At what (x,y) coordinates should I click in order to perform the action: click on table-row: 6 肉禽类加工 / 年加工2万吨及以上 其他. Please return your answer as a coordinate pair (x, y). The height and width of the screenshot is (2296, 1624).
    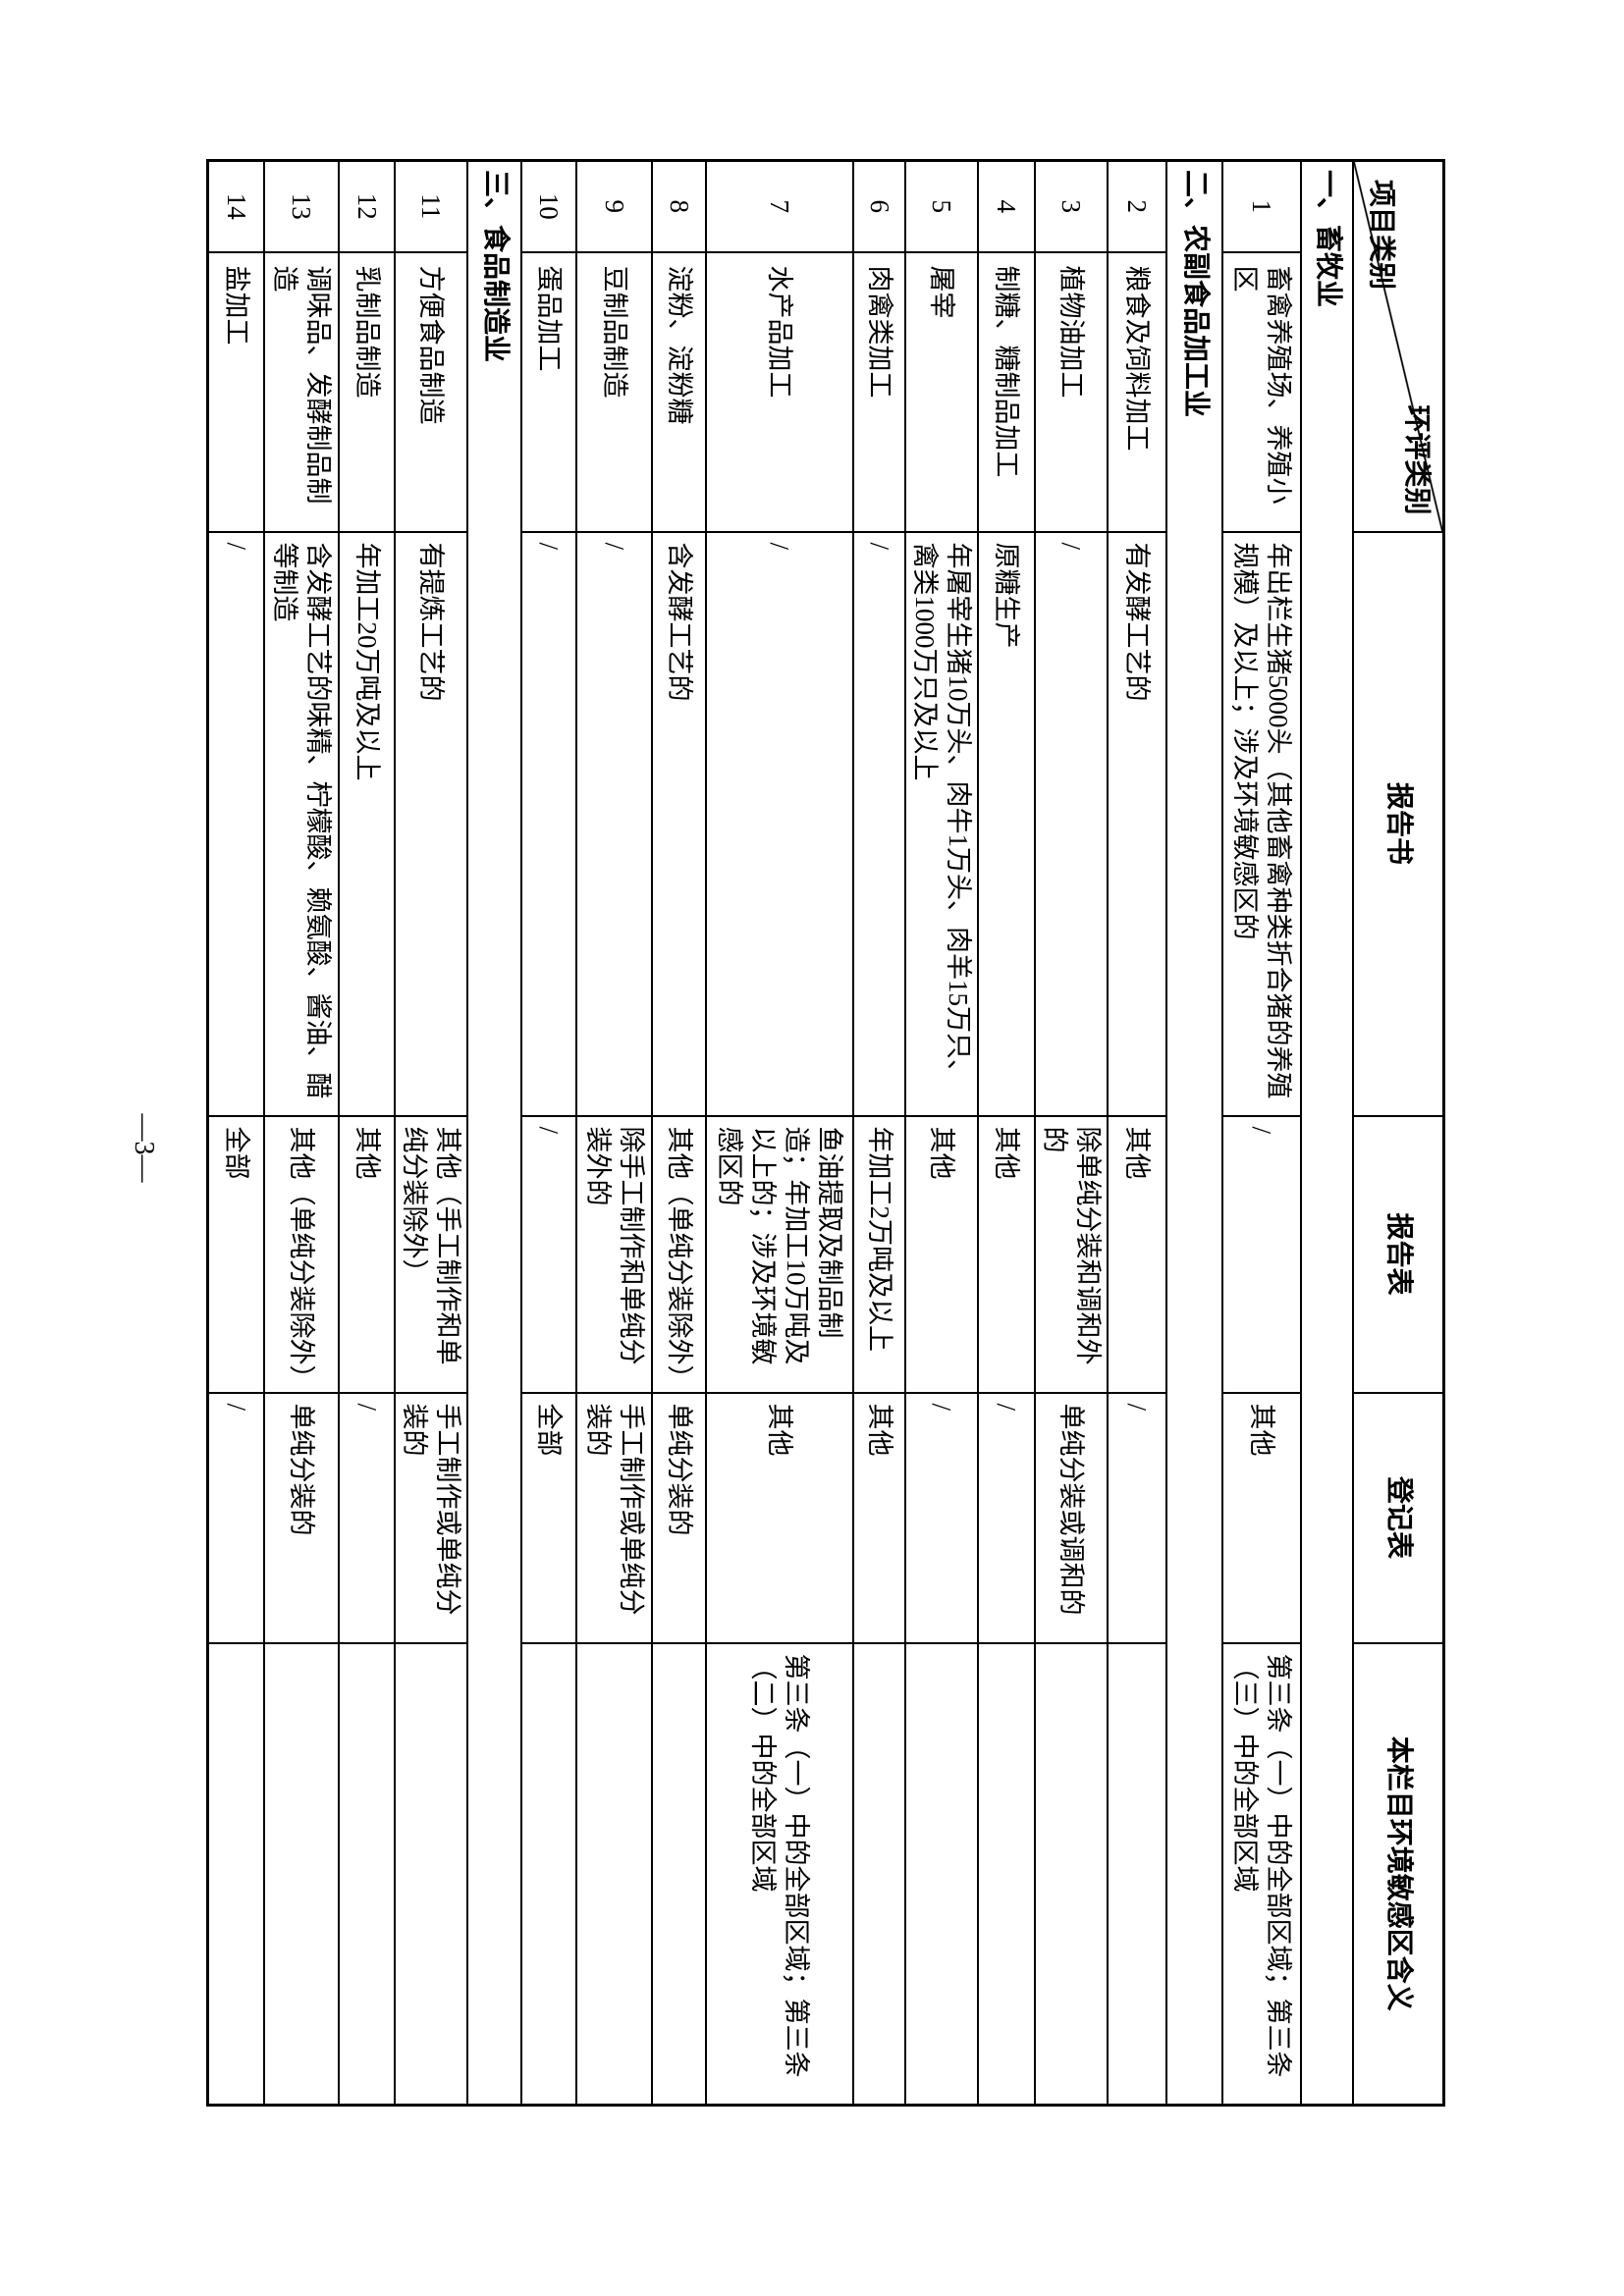
    Looking at the image, I should click on (879, 1133).